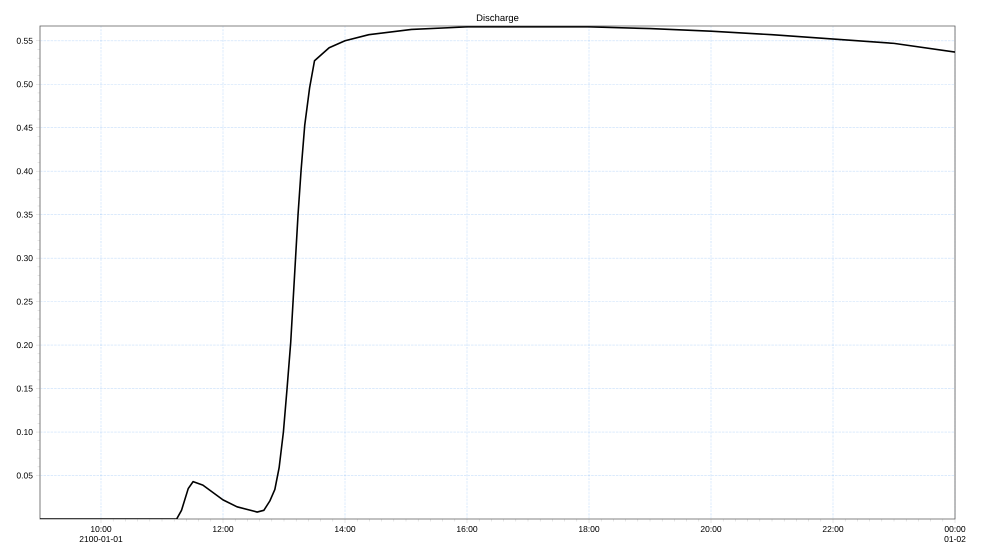 The width and height of the screenshot is (981, 555). Describe the element at coordinates (24, 41) in the screenshot. I see `y-tick-label: 0.55` at that location.